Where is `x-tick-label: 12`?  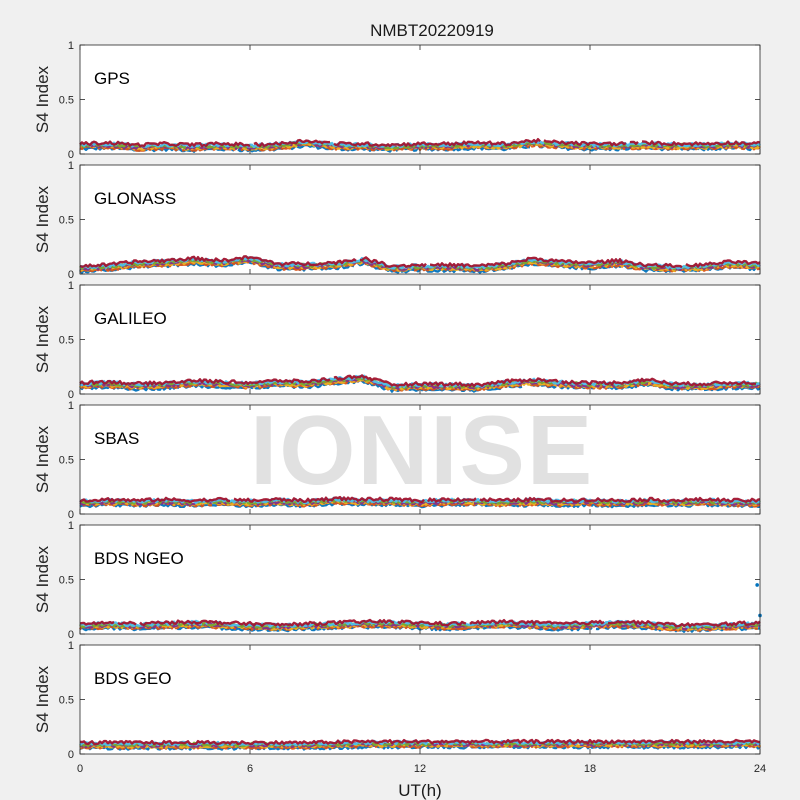
x-tick-label: 12 is located at coordinates (420, 769).